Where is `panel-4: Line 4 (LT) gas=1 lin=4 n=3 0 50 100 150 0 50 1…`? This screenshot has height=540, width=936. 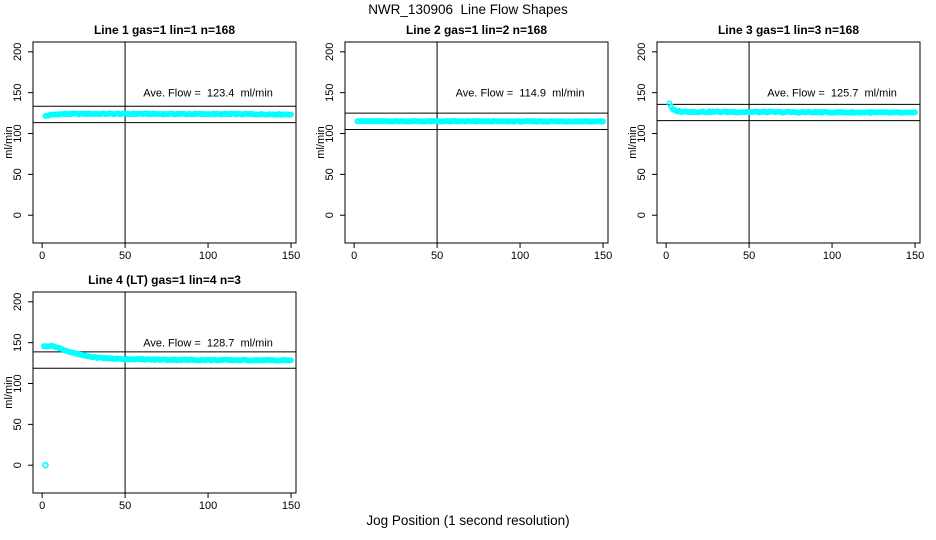
panel-4: Line 4 (LT) gas=1 lin=4 n=3 0 50 100 150 0 50 1… is located at coordinates (151, 392).